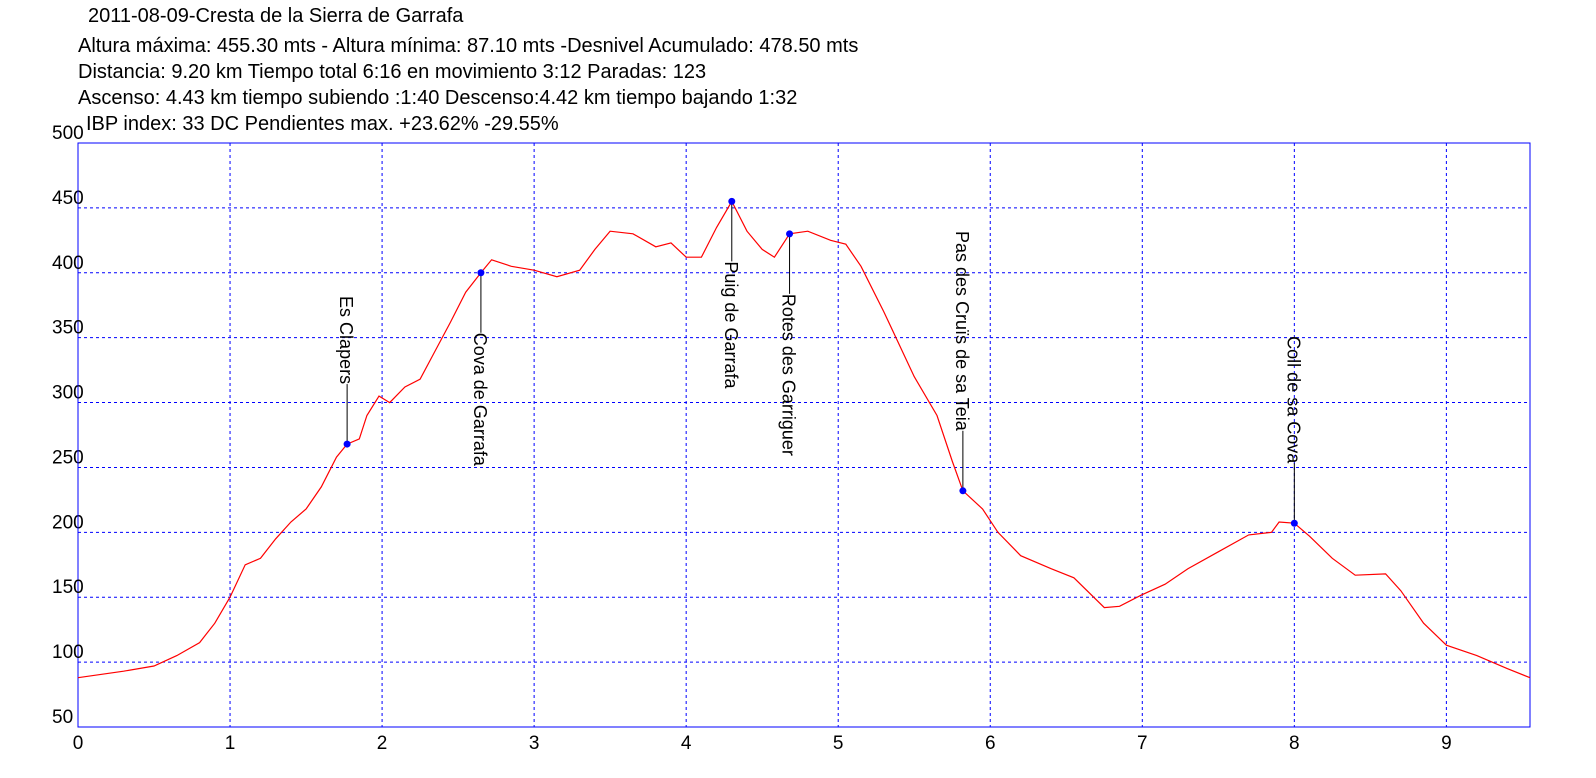  Describe the element at coordinates (1142, 743) in the screenshot. I see `x-tick-label: 7` at that location.